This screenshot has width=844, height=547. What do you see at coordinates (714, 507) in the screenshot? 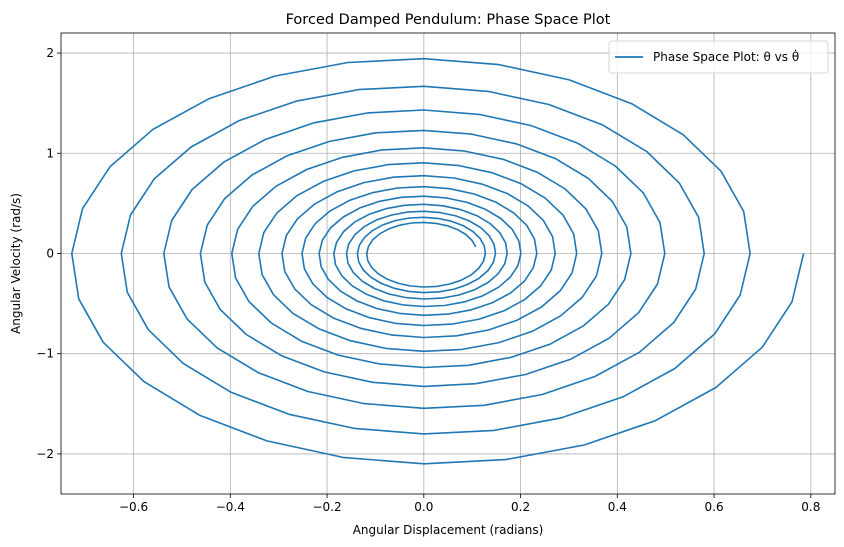
I see `x-tick-label: 0.6` at bounding box center [714, 507].